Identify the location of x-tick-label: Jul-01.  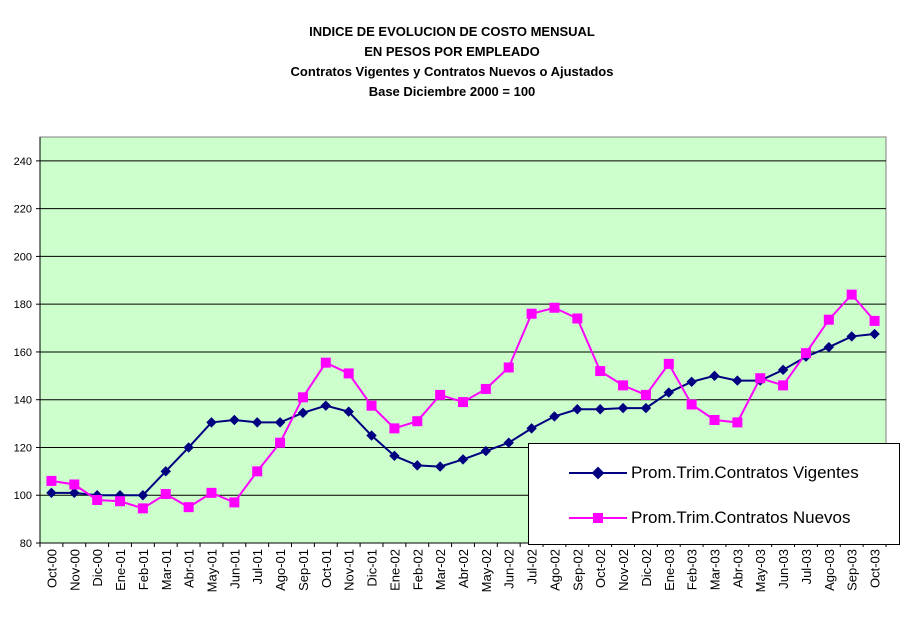
(257, 566).